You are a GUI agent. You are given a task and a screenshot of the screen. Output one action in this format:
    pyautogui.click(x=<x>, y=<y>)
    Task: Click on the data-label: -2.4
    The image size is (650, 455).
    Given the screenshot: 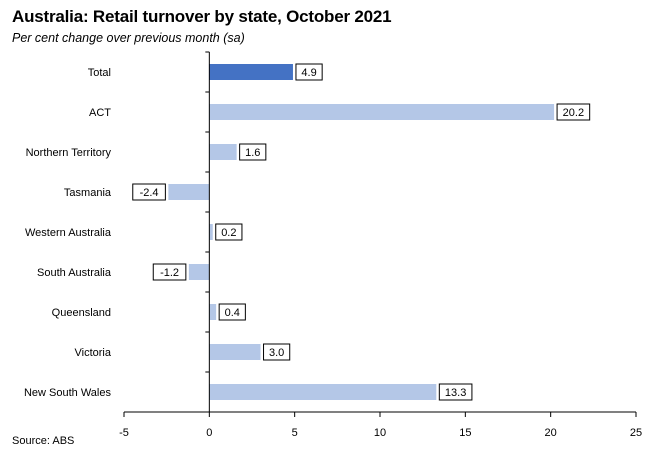 What is the action you would take?
    pyautogui.click(x=149, y=193)
    